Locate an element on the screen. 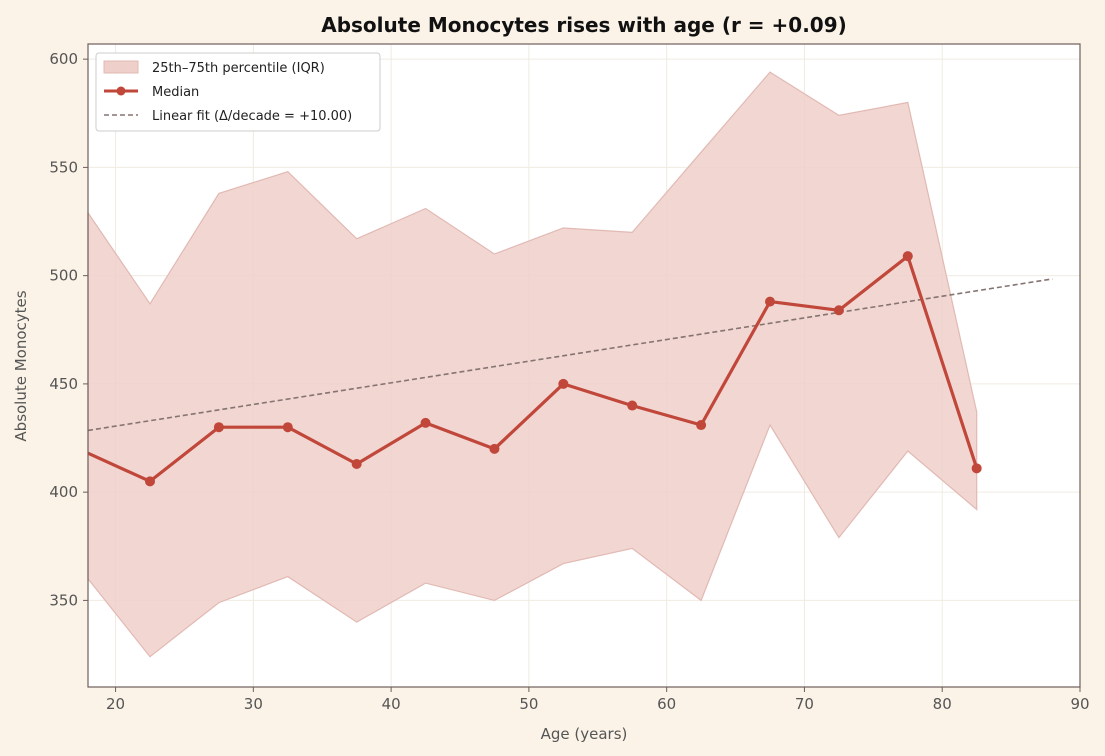 This screenshot has width=1105, height=756. legend-band-swatch is located at coordinates (121, 67).